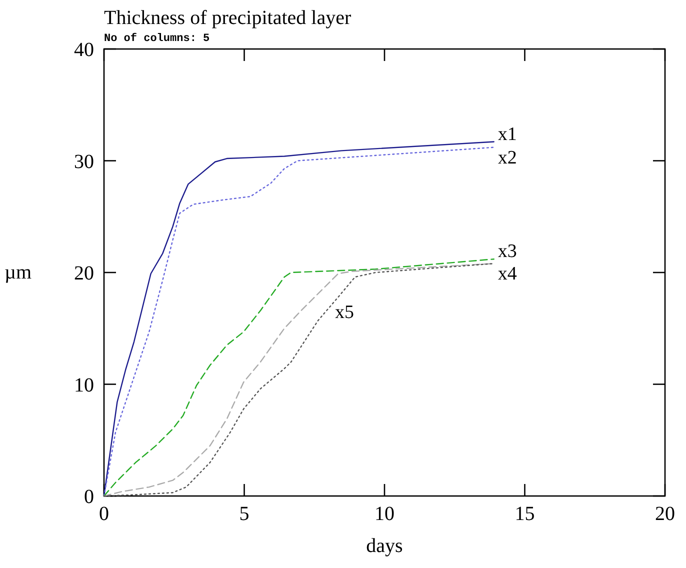  What do you see at coordinates (508, 274) in the screenshot?
I see `series-label: x4` at bounding box center [508, 274].